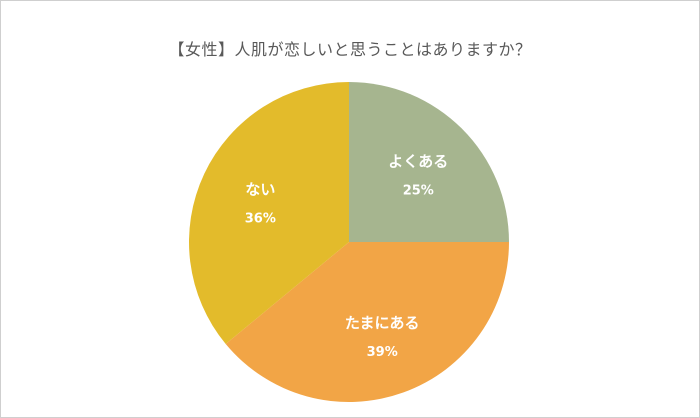 The image size is (700, 418). What do you see at coordinates (260, 189) in the screenshot?
I see `slice-category-label: ない` at bounding box center [260, 189].